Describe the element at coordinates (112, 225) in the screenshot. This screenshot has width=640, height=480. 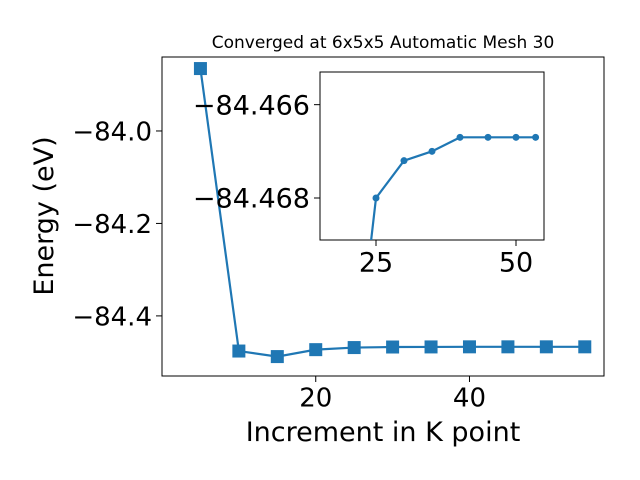
I see `main-y-tick-label: −84.2` at that location.